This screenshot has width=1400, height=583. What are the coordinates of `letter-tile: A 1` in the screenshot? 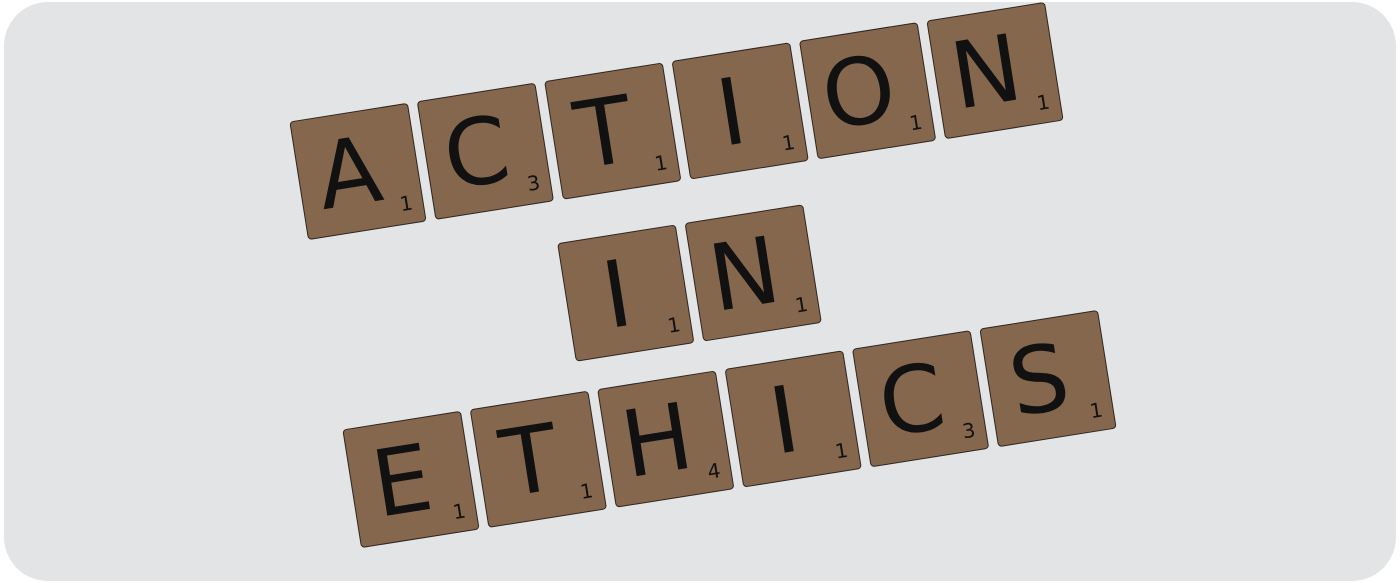 It's located at (358, 171).